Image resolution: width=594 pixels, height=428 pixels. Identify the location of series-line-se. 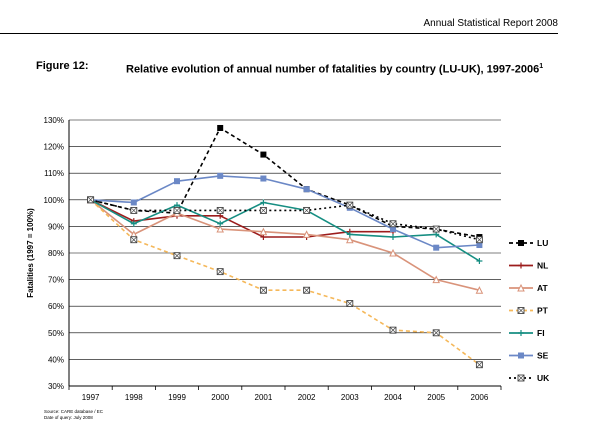
(285, 212).